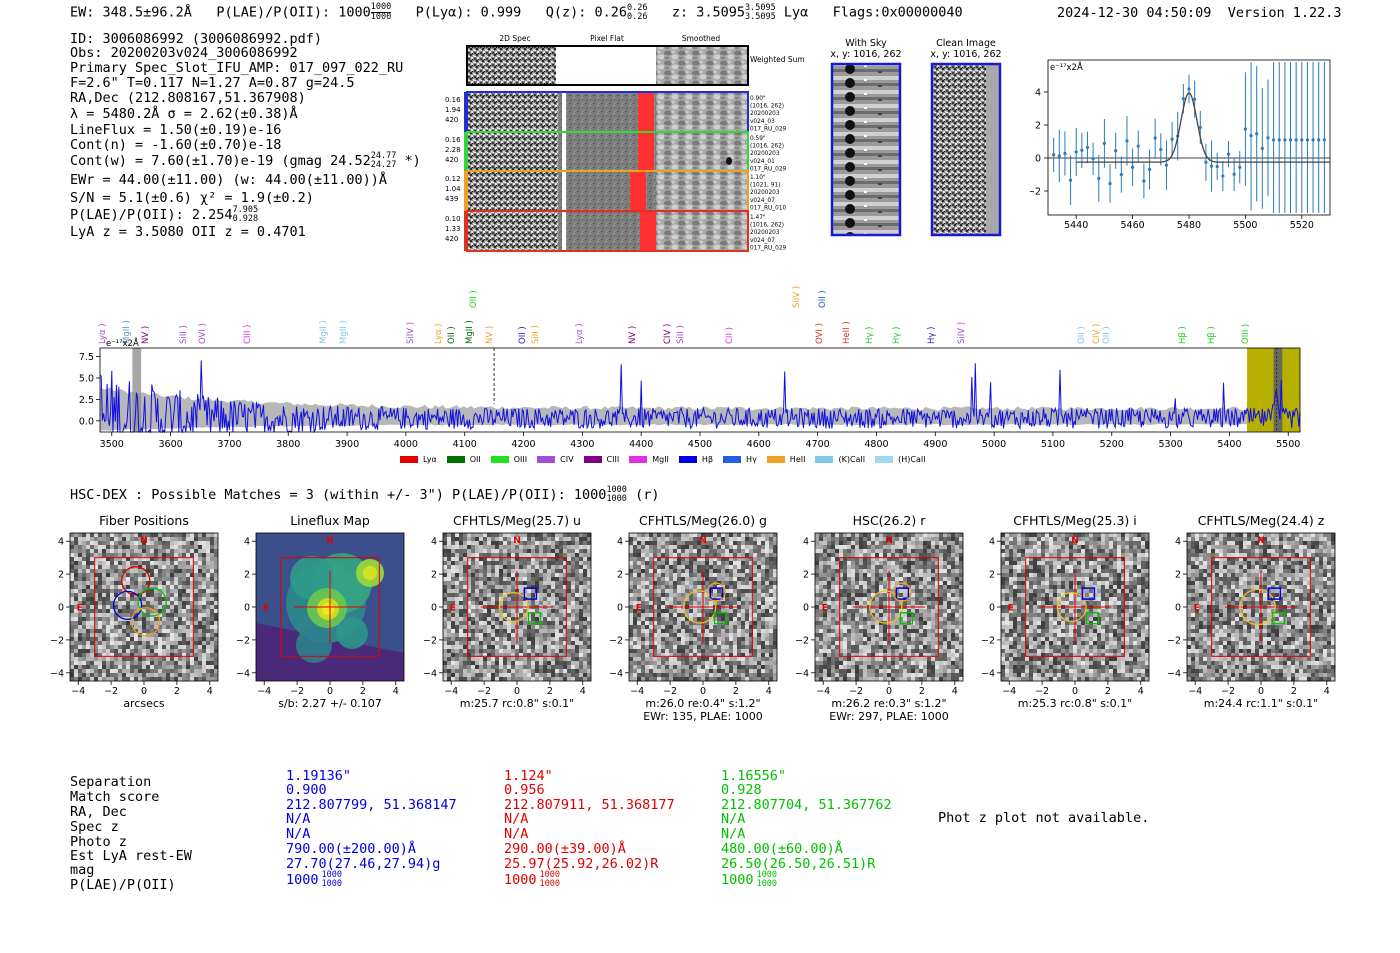 The height and width of the screenshot is (953, 1400). What do you see at coordinates (866, 43) in the screenshot?
I see `with-sky-title: With Sky` at bounding box center [866, 43].